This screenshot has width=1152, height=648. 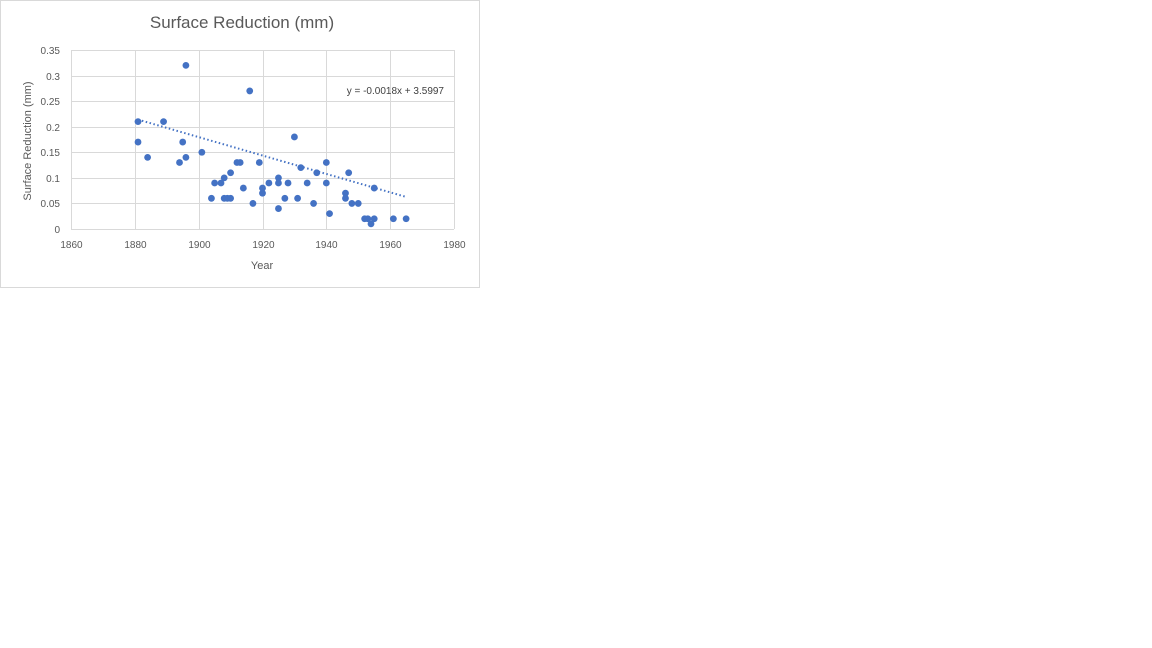 I want to click on y-tick-label: 0.05, so click(x=51, y=204).